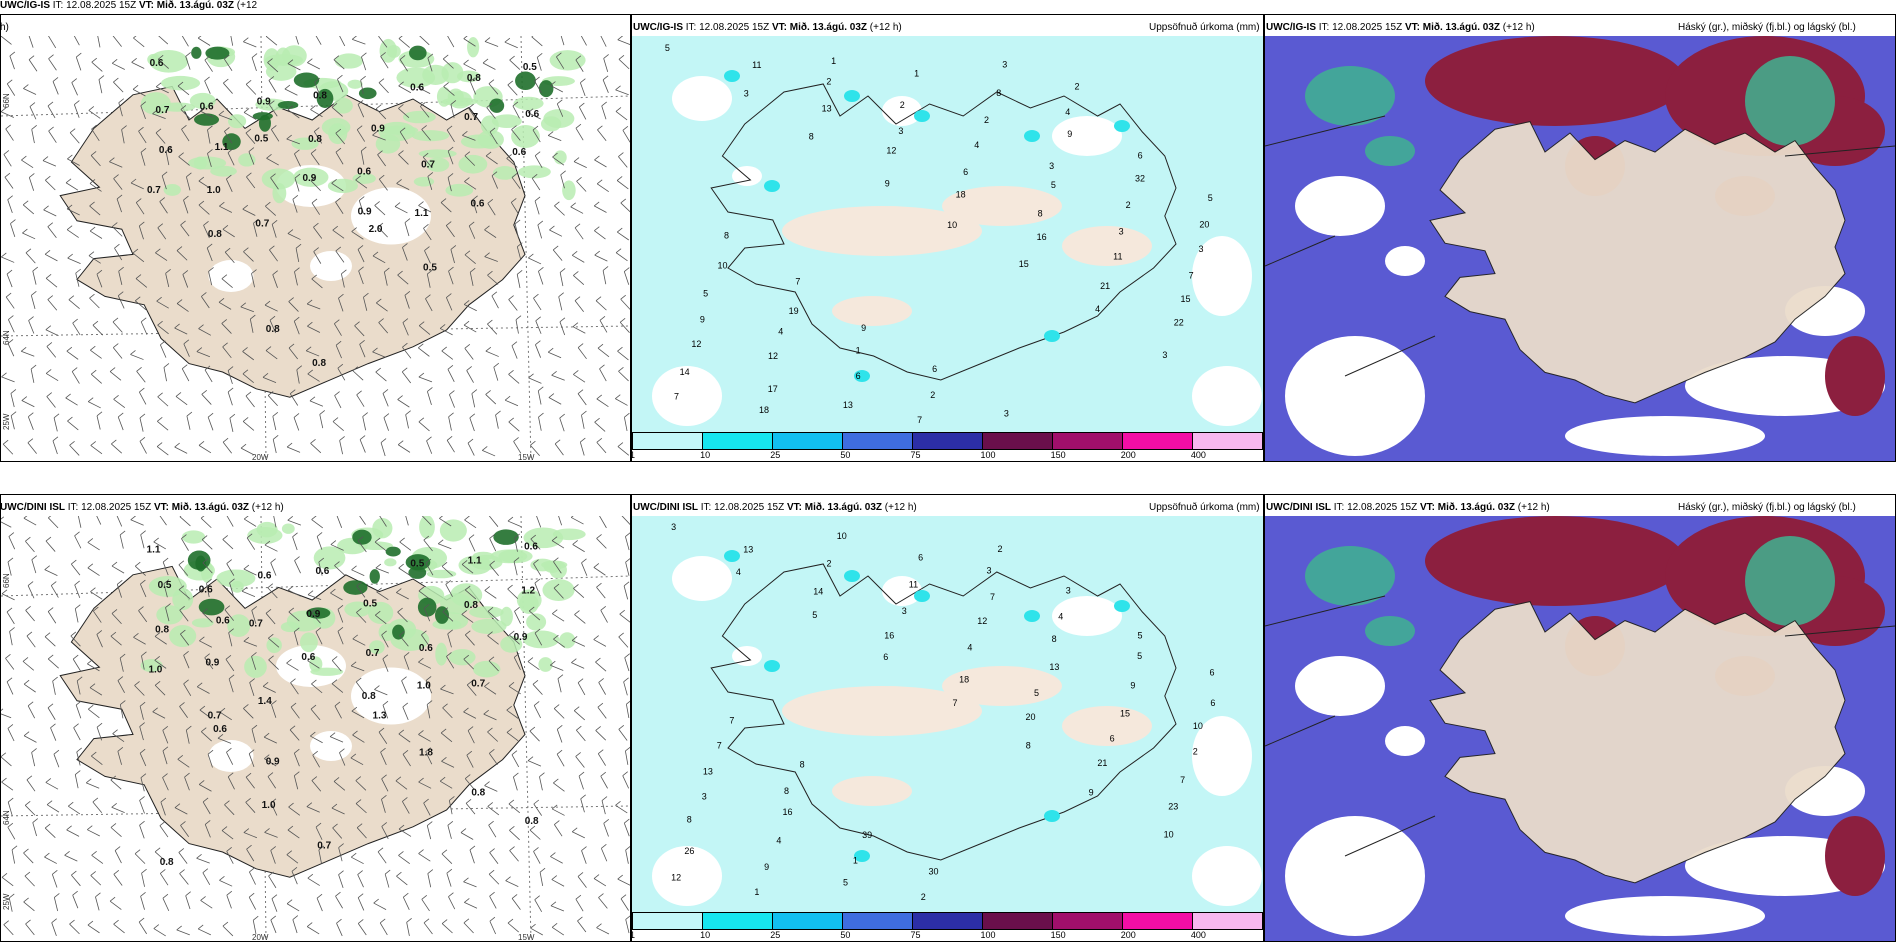 This screenshot has height=950, width=1900. I want to click on precip-value-label: 5, so click(1139, 636).